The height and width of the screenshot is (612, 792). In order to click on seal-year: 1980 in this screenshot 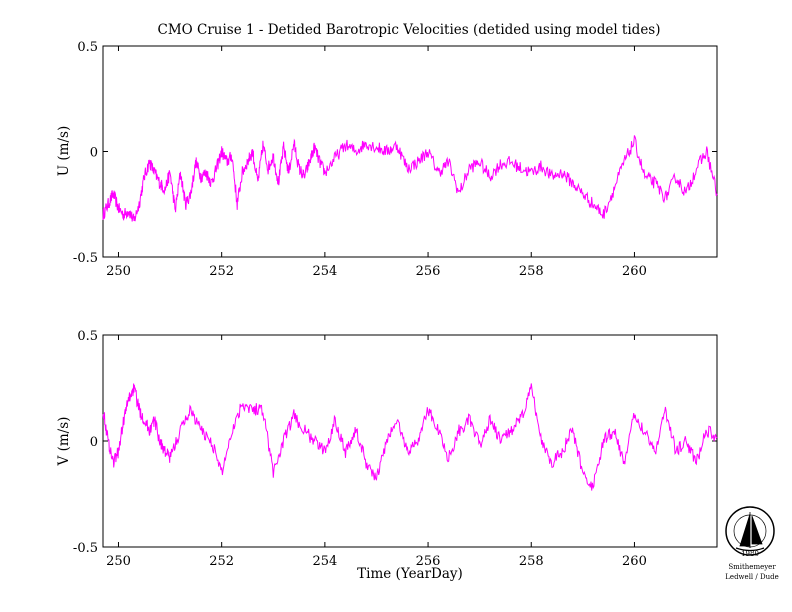, I will do `click(750, 554)`.